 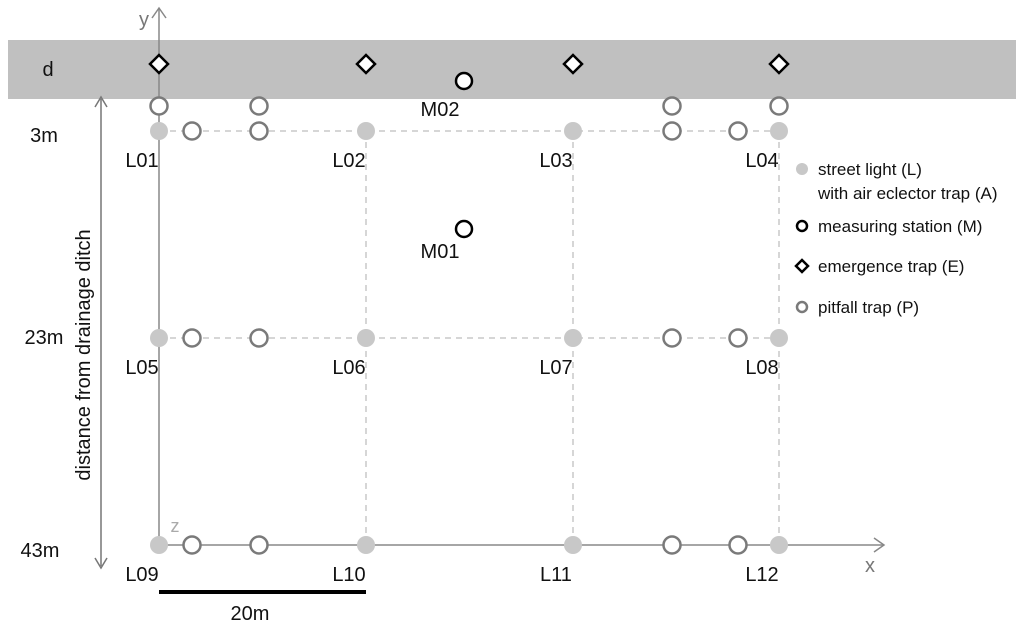 I want to click on legend-label: with air eclector trap (A), so click(x=907, y=193).